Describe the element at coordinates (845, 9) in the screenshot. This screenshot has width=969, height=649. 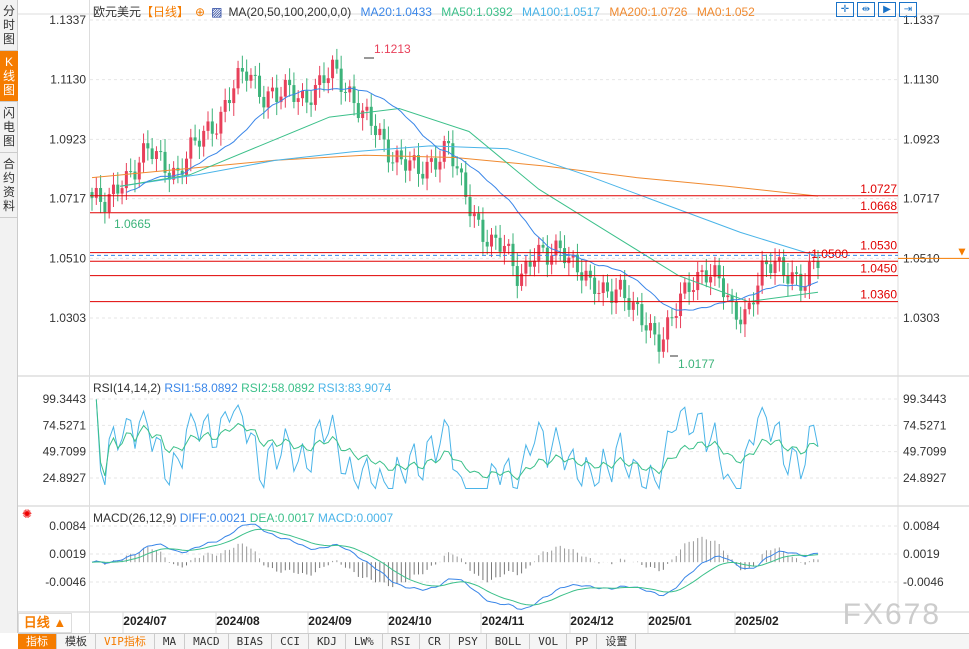
I see `crosshair-icon: ✛` at that location.